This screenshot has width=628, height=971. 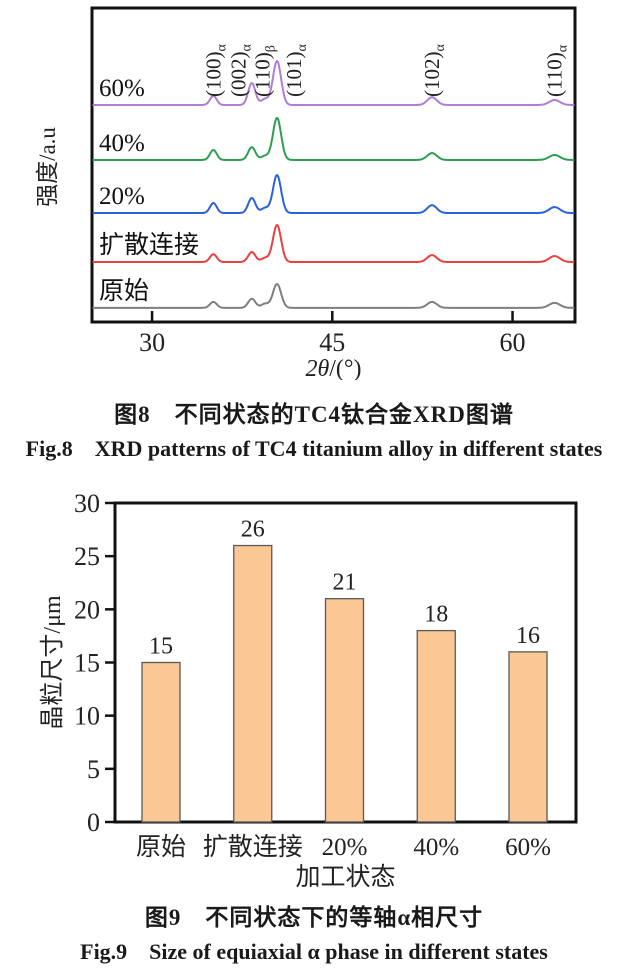 What do you see at coordinates (253, 847) in the screenshot?
I see `bar-category-label-1: 扩散连接` at bounding box center [253, 847].